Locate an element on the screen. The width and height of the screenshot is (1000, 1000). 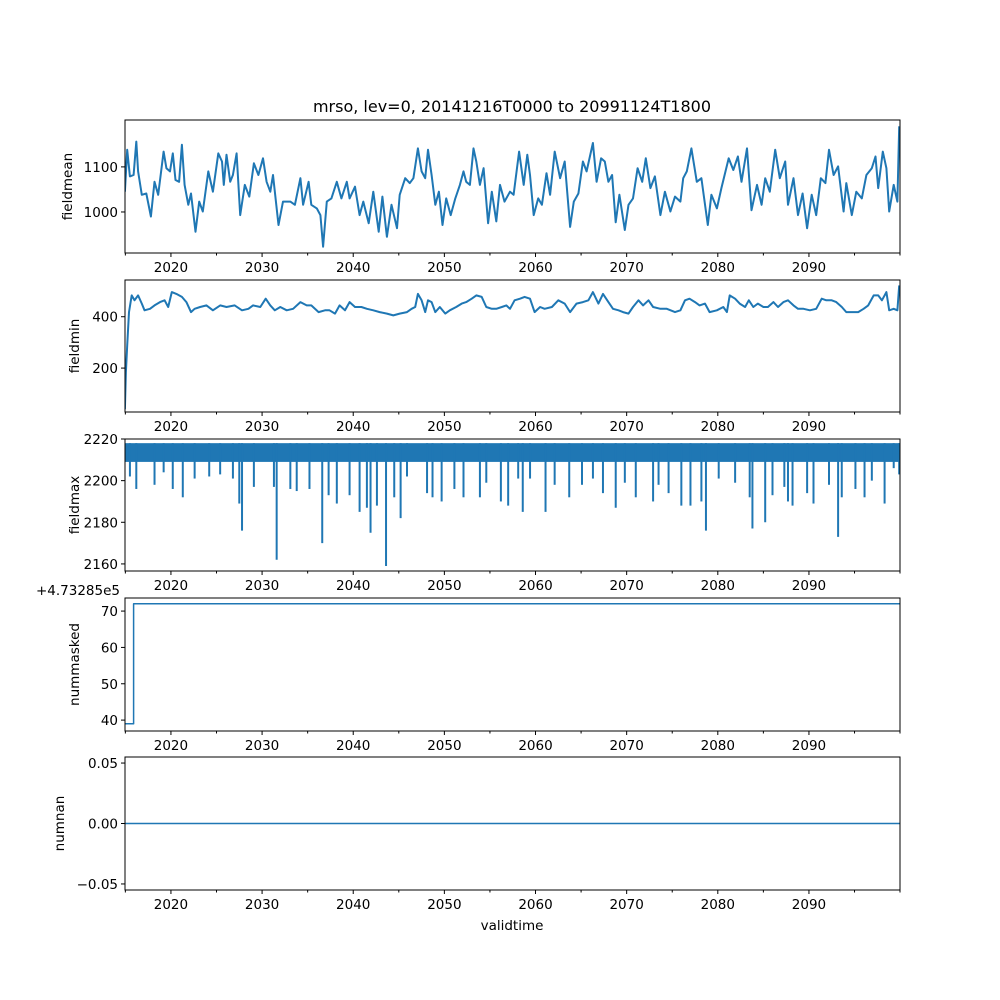
y-axis-label: fieldmean is located at coordinates (68, 186).